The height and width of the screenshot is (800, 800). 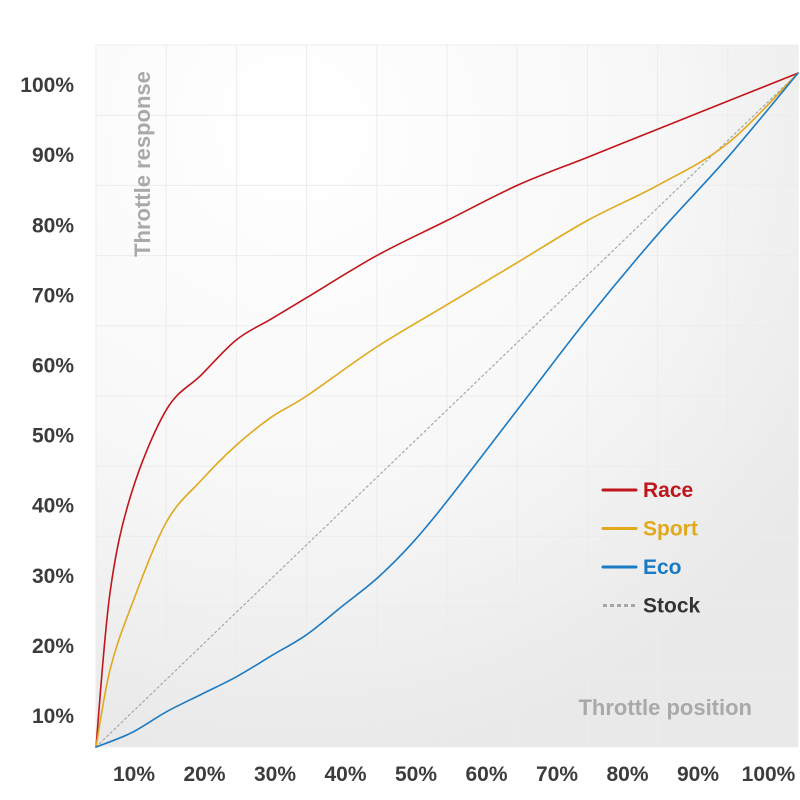 What do you see at coordinates (53, 155) in the screenshot?
I see `y-tick-label: 90%` at bounding box center [53, 155].